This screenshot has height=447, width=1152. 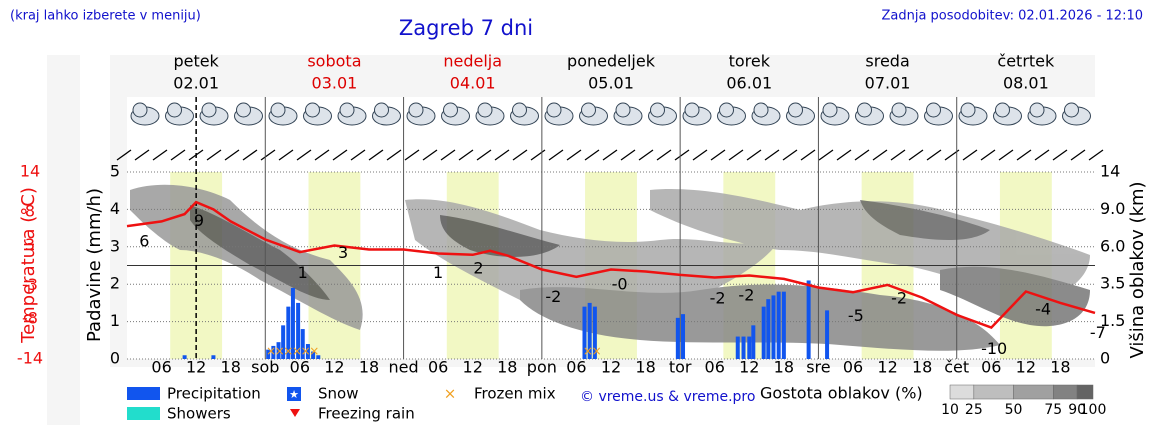 What do you see at coordinates (115, 358) in the screenshot?
I see `y-tick-label: 0` at bounding box center [115, 358].